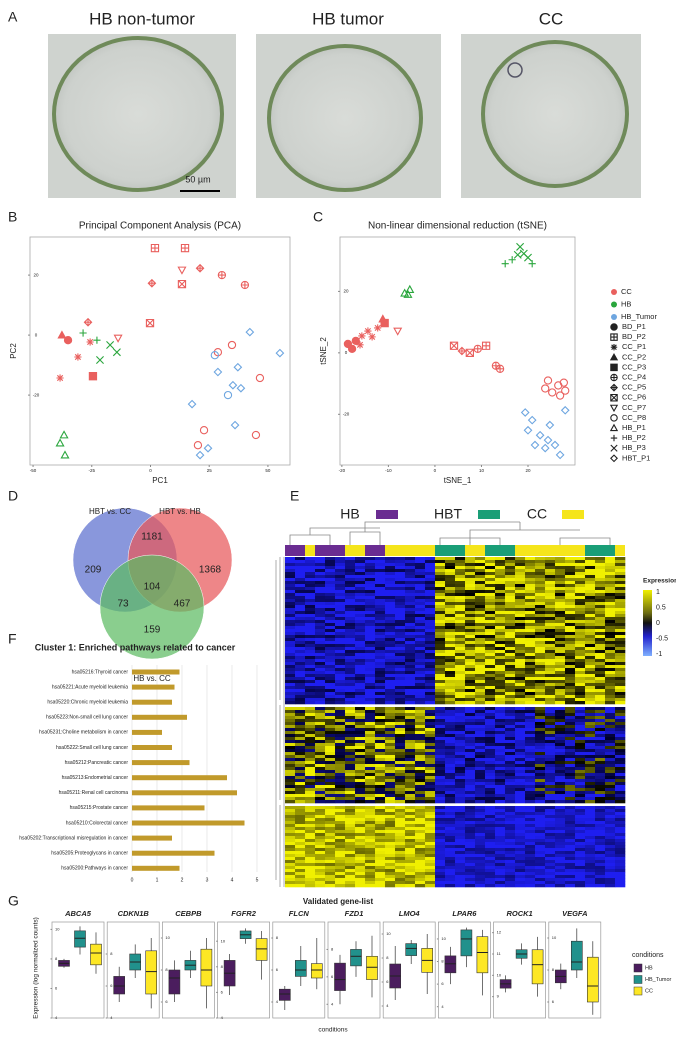  I want to click on y-tick-label: 4, so click(222, 1017).